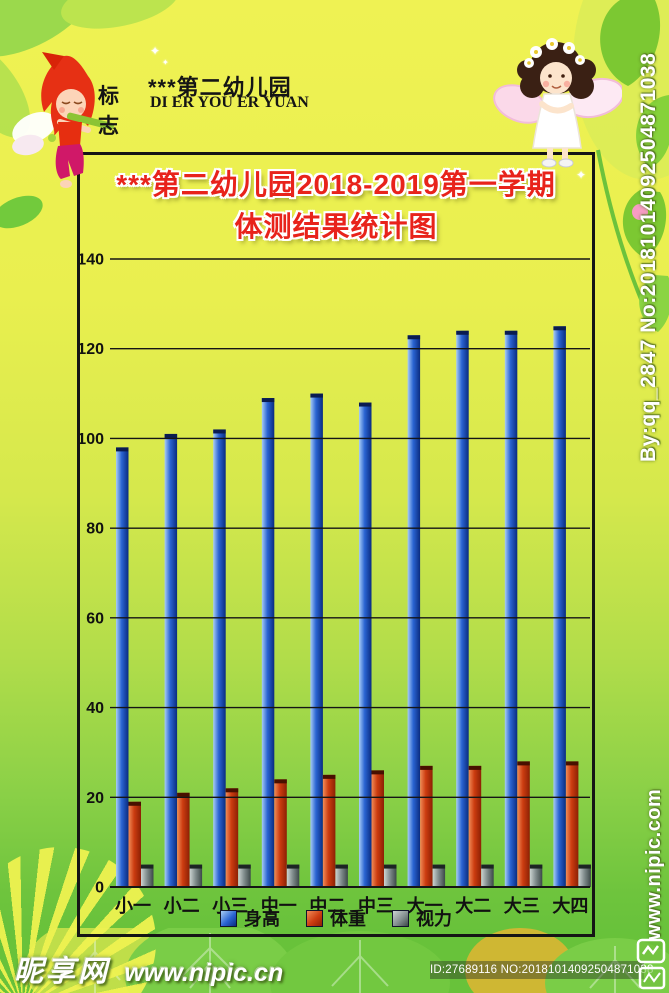 This screenshot has height=993, width=669. I want to click on flower-girl-illustration, so click(557, 103).